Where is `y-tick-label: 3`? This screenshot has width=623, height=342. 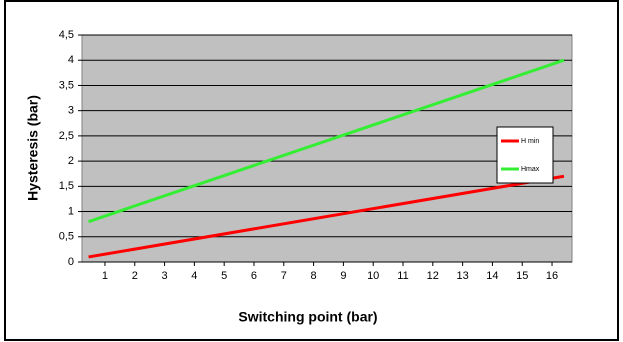 y-tick-label: 3 is located at coordinates (71, 111).